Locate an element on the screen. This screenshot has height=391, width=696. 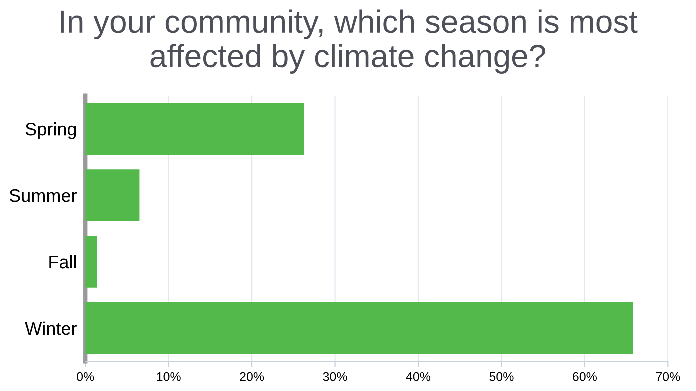
y-tick-label: Spring is located at coordinates (51, 131).